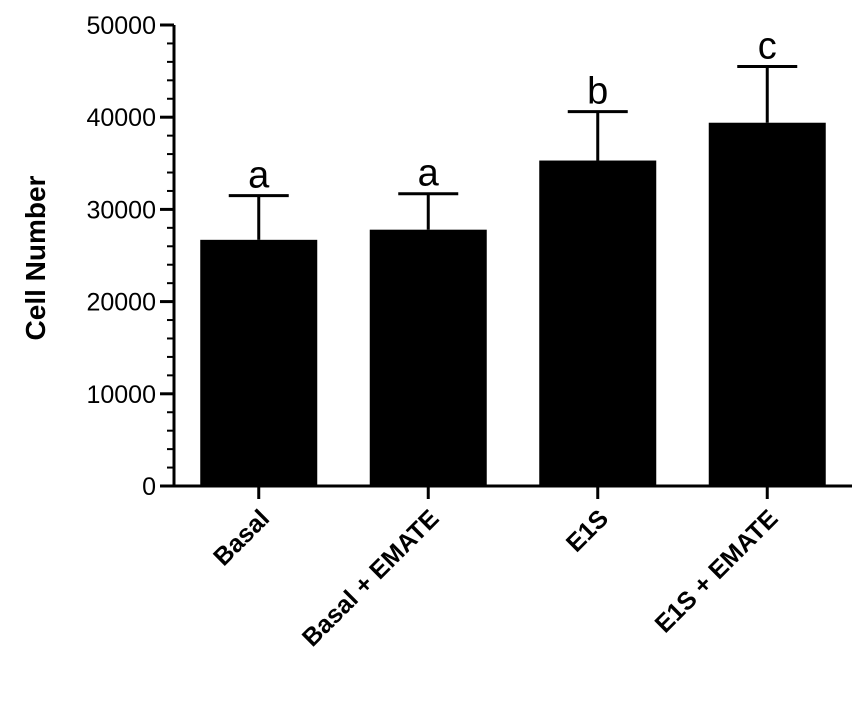  What do you see at coordinates (495, 578) in the screenshot?
I see `x-axis-labels: Basal Basal + EMATE E1S E1S + EMATE` at bounding box center [495, 578].